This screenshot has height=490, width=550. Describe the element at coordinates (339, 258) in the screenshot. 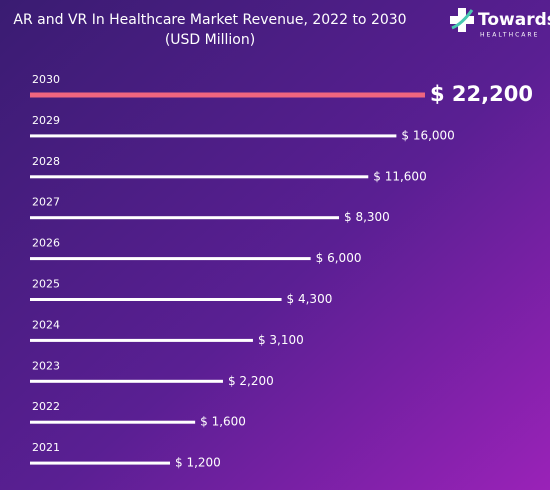

I see `value-label: $ 6,000` at that location.